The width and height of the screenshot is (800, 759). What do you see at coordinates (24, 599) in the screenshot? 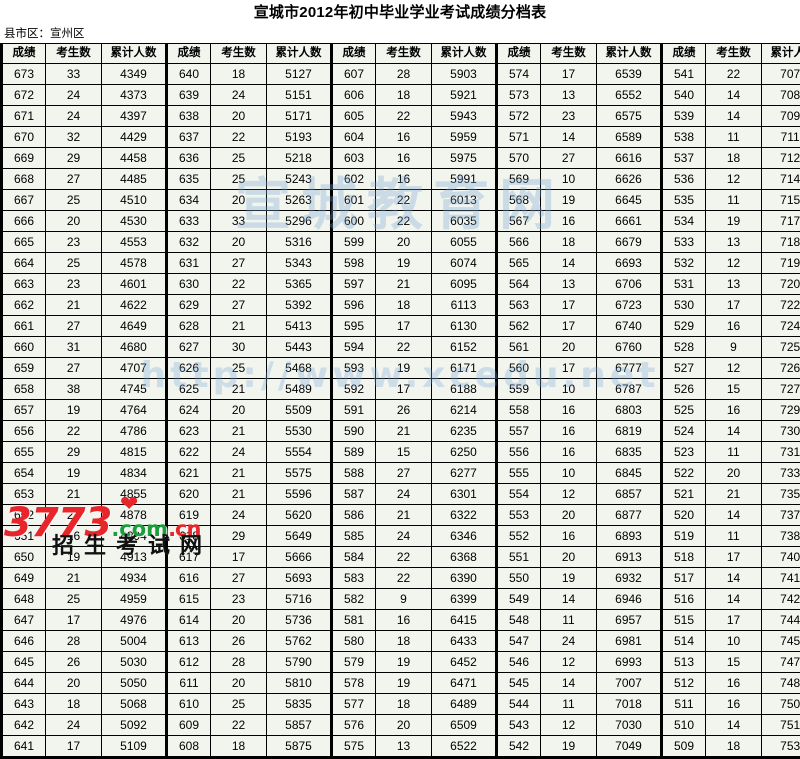
I see `cell-score: 648` at bounding box center [24, 599].